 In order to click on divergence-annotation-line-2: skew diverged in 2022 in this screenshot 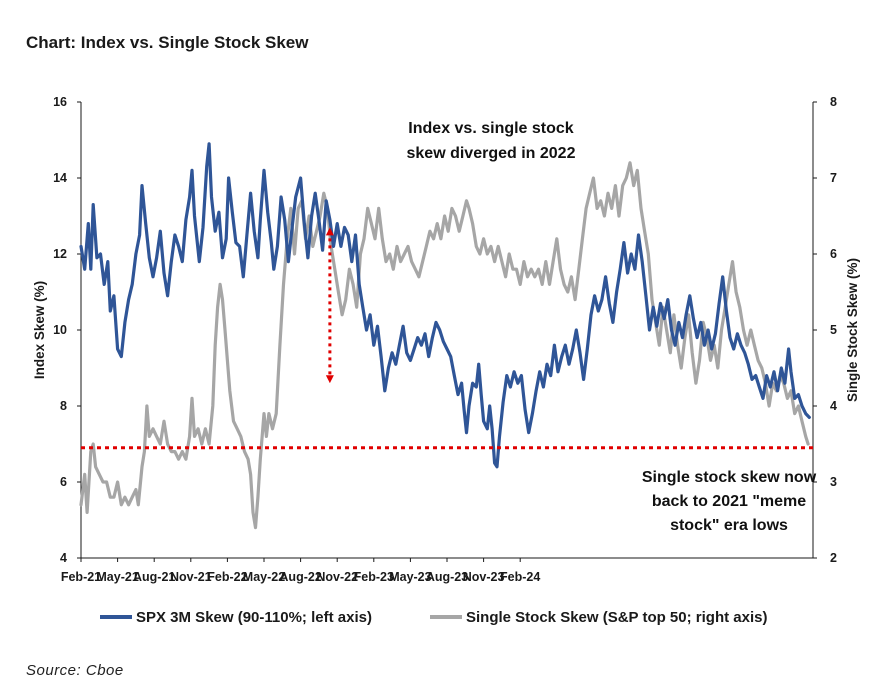, I will do `click(491, 153)`.